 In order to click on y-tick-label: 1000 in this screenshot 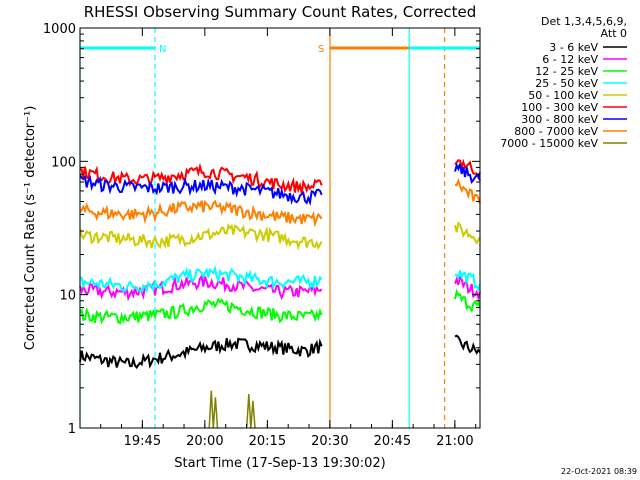, I will do `click(59, 29)`.